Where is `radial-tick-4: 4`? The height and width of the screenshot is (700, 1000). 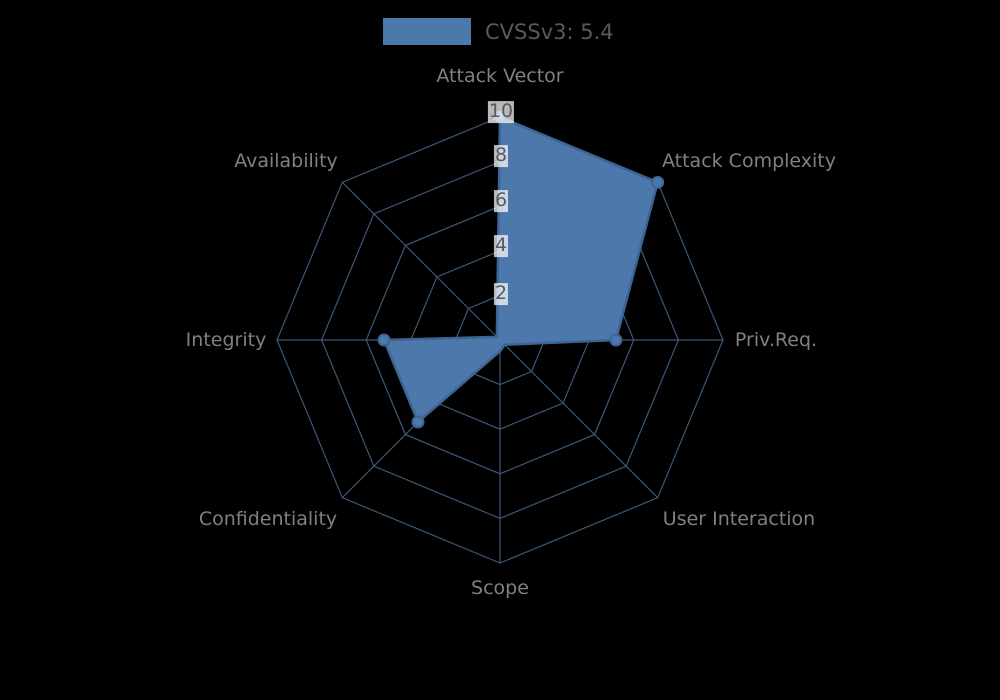 radial-tick-4: 4 is located at coordinates (501, 245).